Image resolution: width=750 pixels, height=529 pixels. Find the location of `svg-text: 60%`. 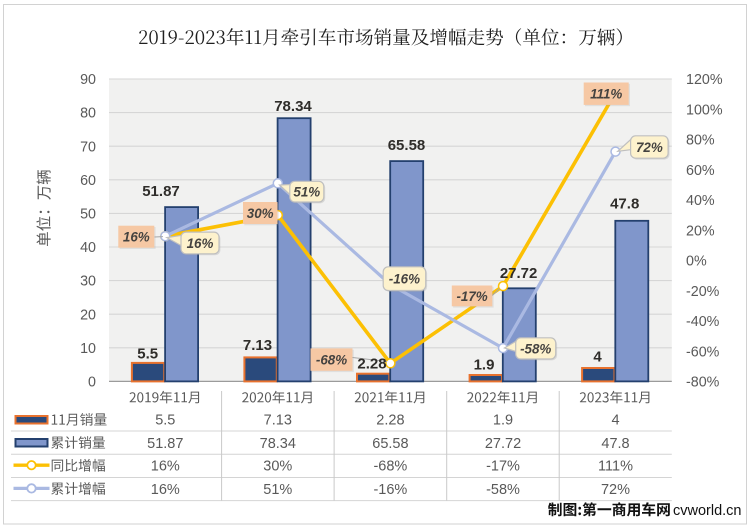

svg-text: 60% is located at coordinates (700, 171).